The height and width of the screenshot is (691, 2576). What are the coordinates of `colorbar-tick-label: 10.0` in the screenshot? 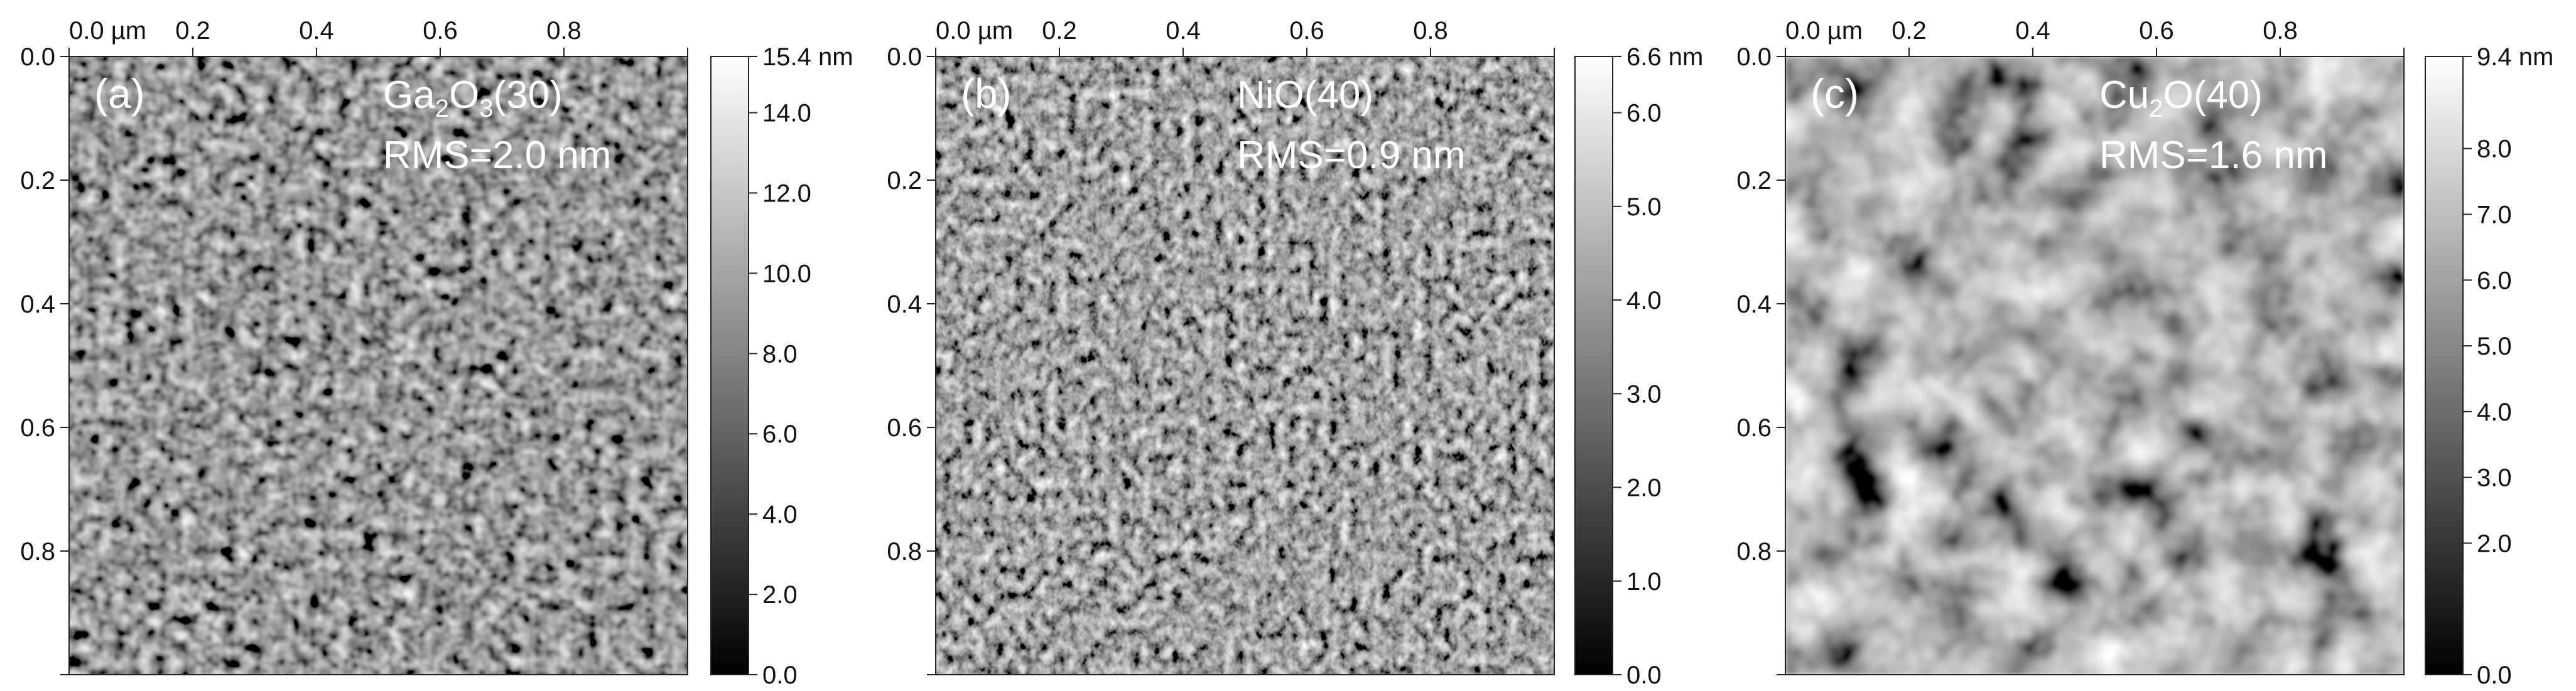 It's located at (786, 274).